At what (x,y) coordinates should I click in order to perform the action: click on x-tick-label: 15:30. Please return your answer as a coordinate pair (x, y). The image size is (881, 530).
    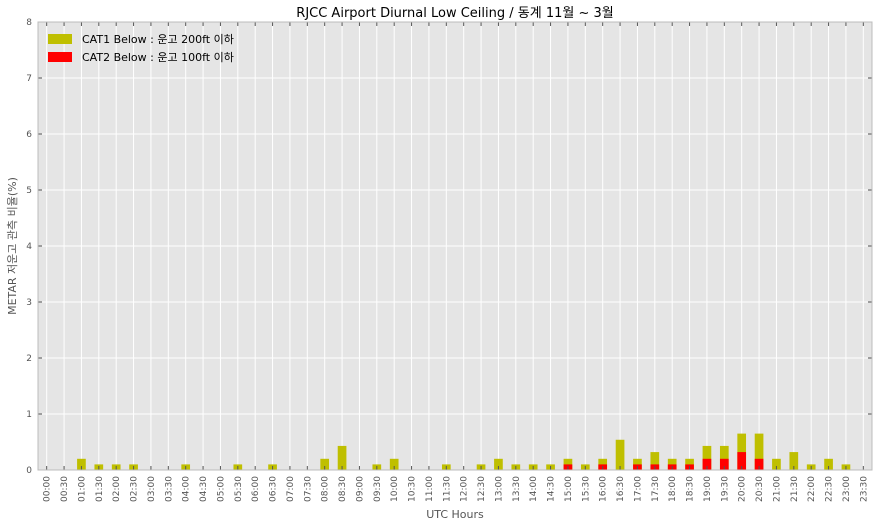
    Looking at the image, I should click on (586, 489).